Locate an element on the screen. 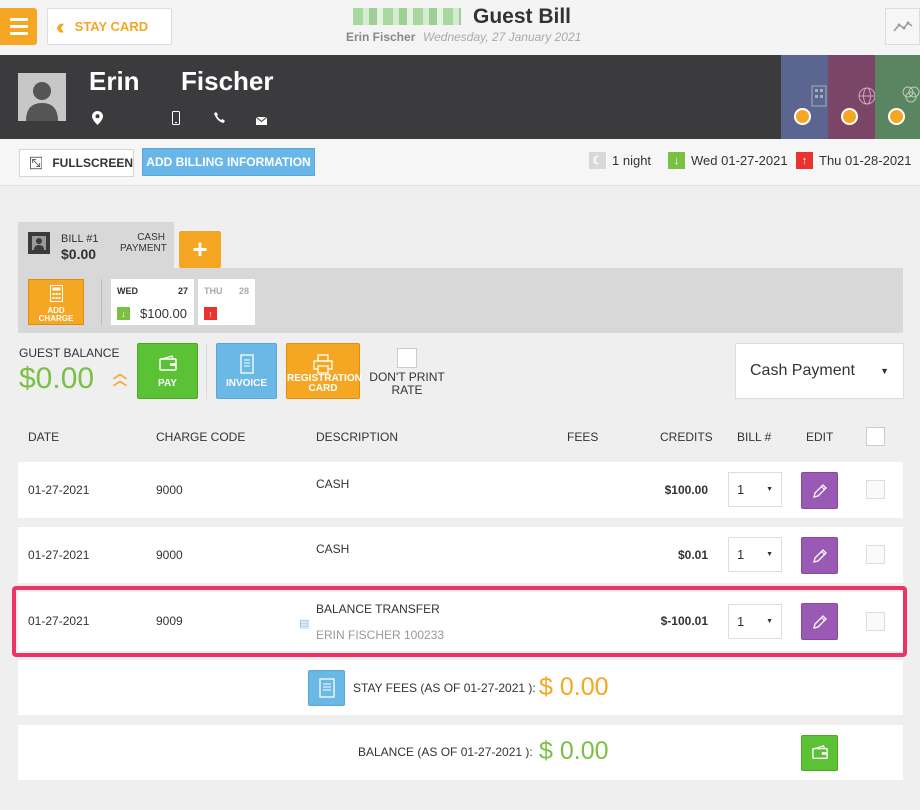 The height and width of the screenshot is (810, 920). location-pin-icon is located at coordinates (97, 119).